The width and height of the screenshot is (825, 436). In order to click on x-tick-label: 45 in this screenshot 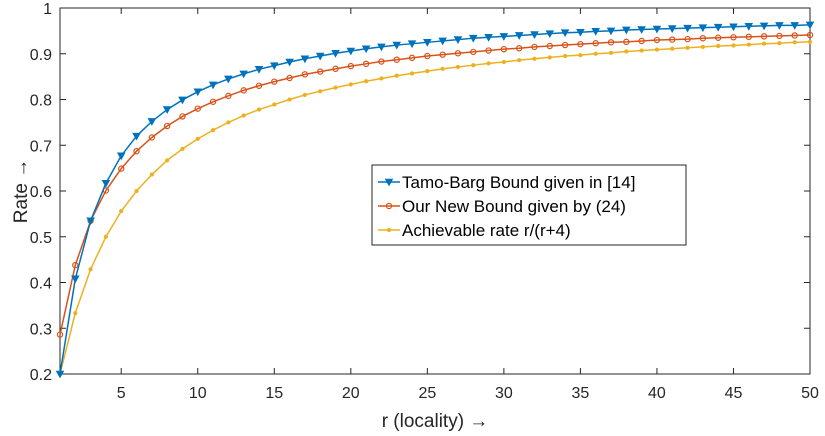, I will do `click(734, 393)`.